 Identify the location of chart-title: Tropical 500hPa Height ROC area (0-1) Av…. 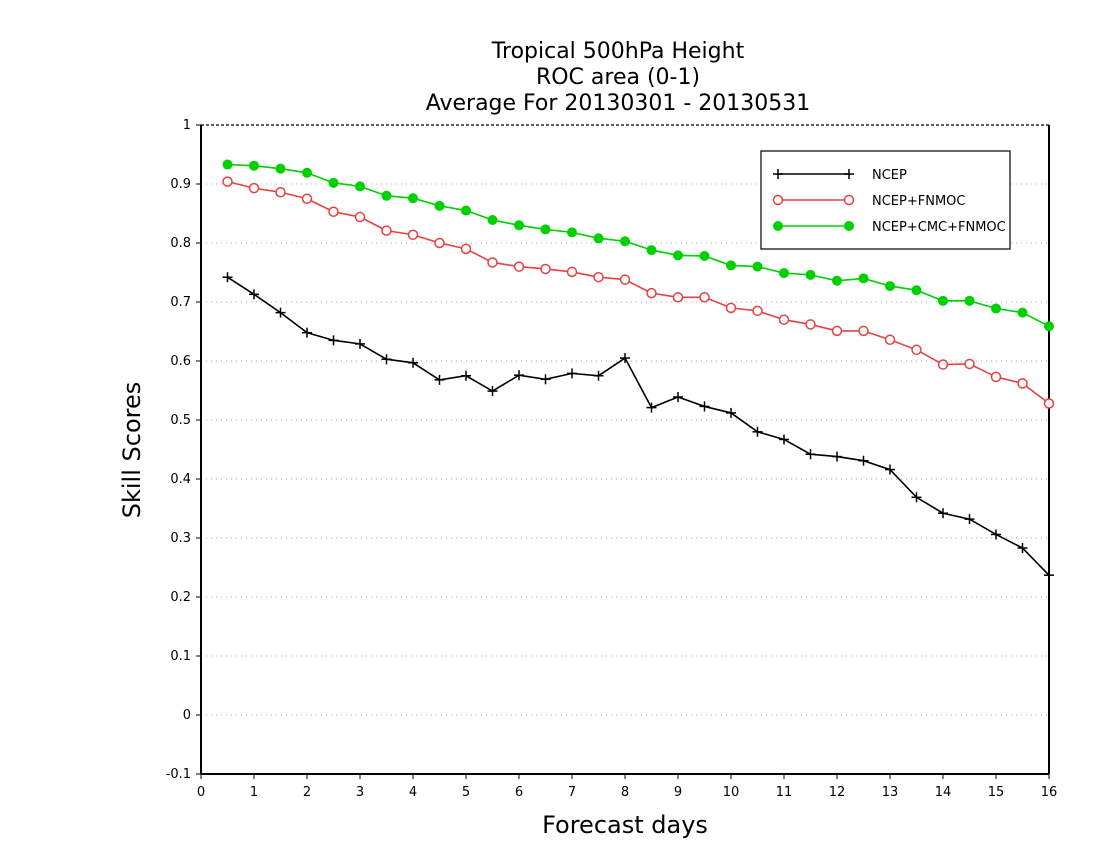
(618, 77).